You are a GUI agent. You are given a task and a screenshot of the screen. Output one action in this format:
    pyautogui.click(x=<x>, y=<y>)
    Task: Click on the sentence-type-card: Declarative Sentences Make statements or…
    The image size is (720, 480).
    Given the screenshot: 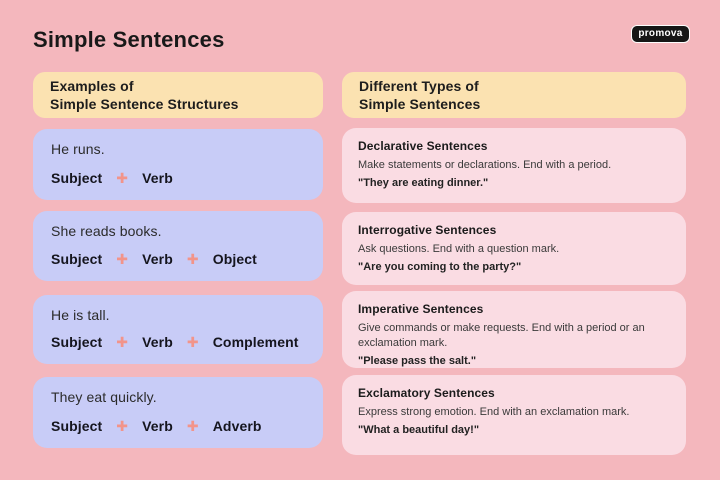 What is the action you would take?
    pyautogui.click(x=514, y=165)
    